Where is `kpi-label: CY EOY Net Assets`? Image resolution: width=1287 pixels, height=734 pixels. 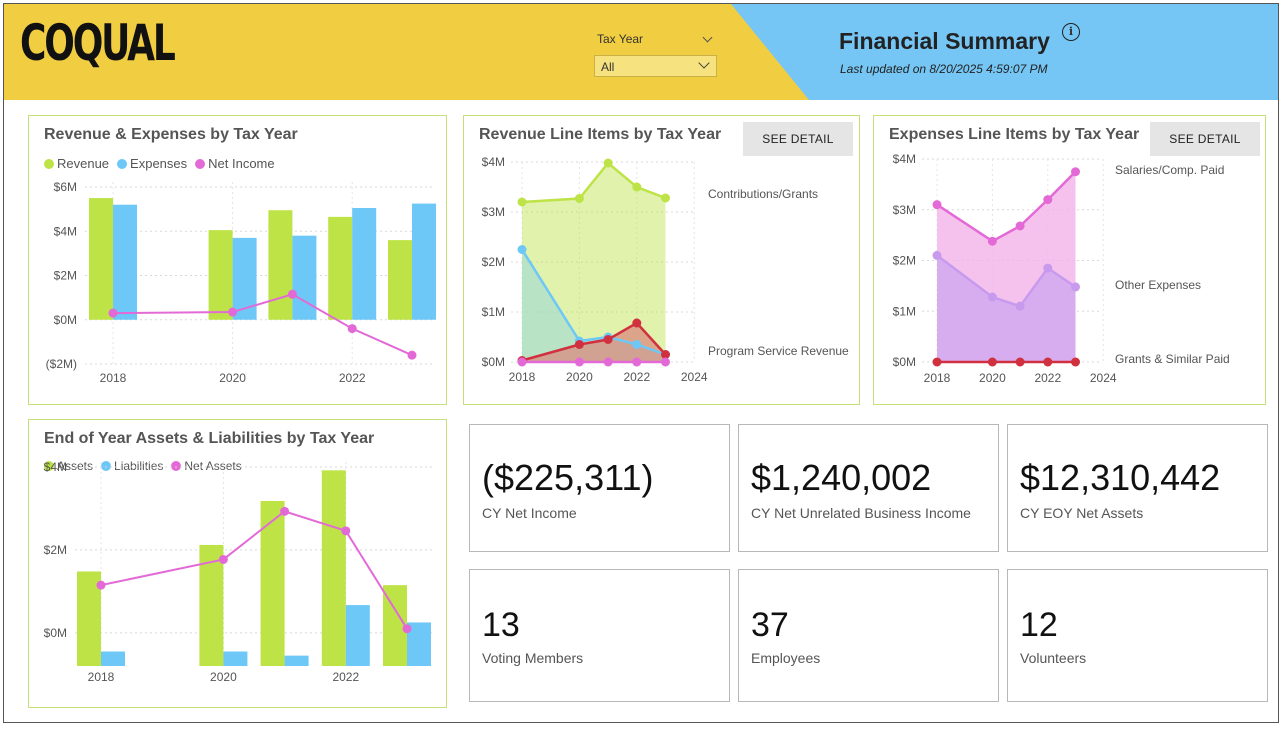
kpi-label: CY EOY Net Assets is located at coordinates (1082, 513).